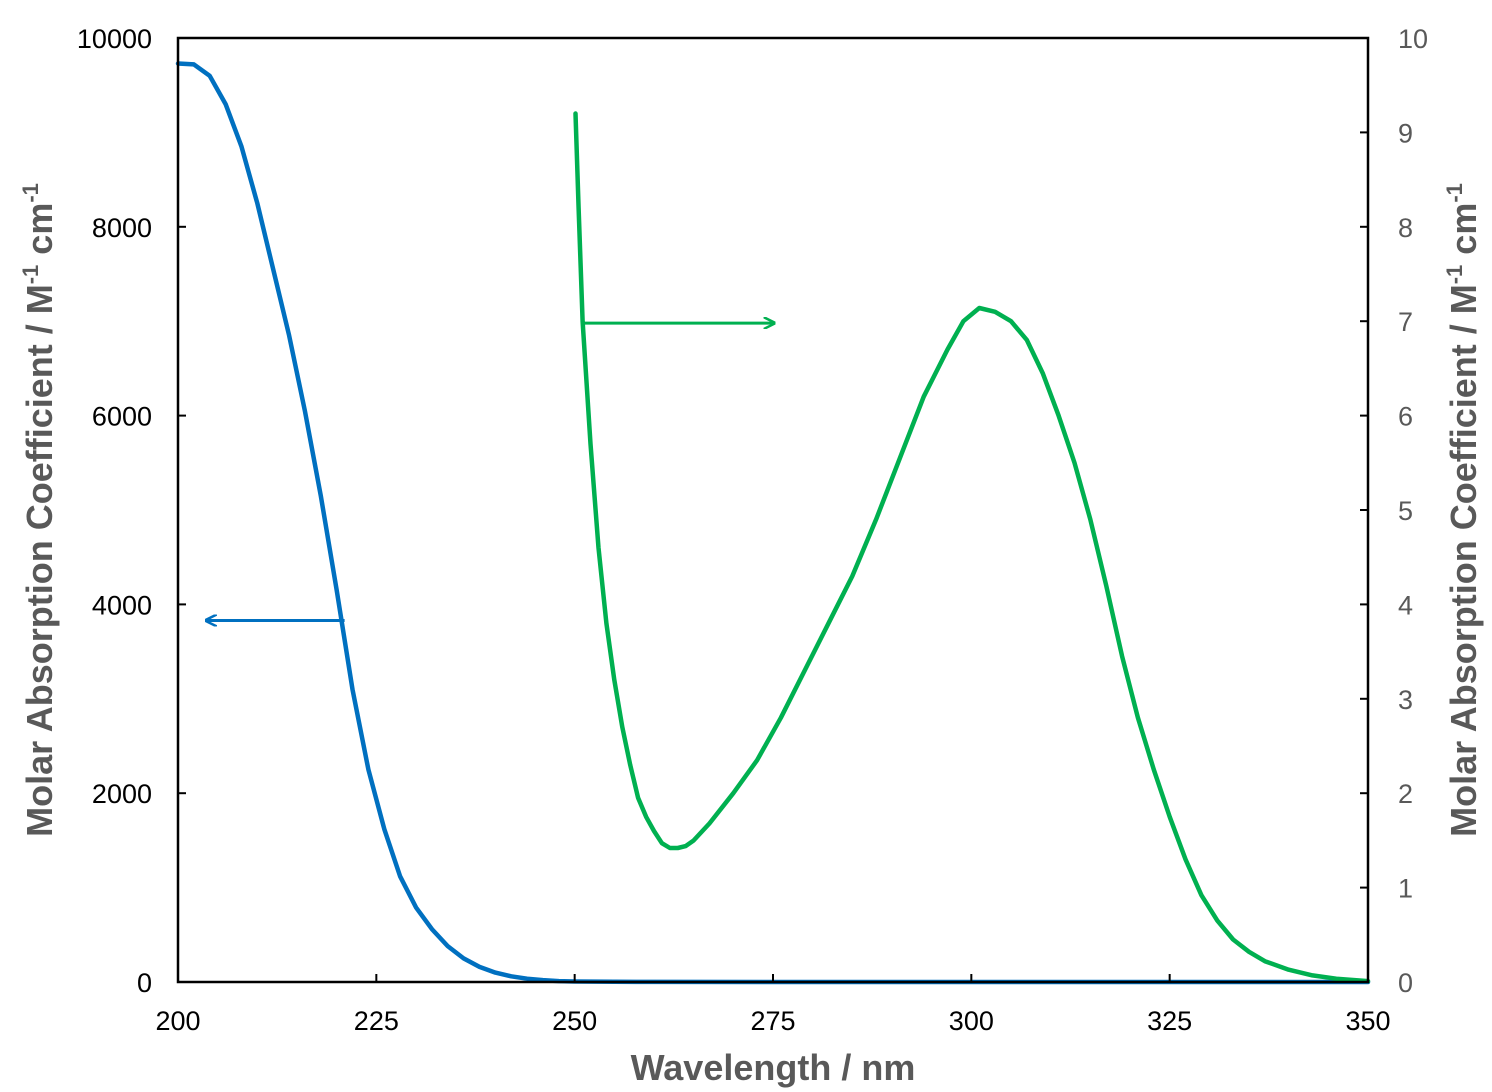 The height and width of the screenshot is (1092, 1492). I want to click on y2-tick-label: 4, so click(1405, 605).